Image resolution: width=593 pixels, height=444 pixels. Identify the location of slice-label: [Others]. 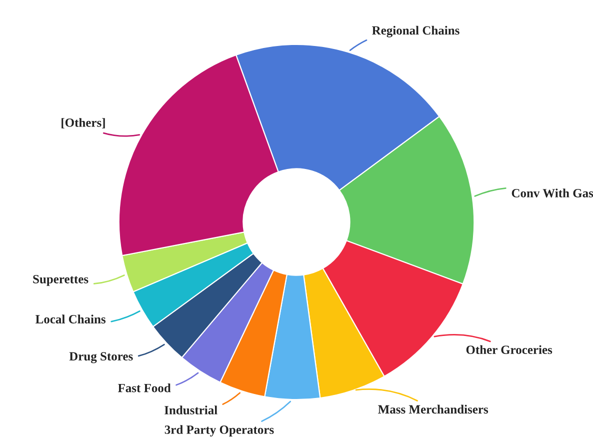
(83, 123).